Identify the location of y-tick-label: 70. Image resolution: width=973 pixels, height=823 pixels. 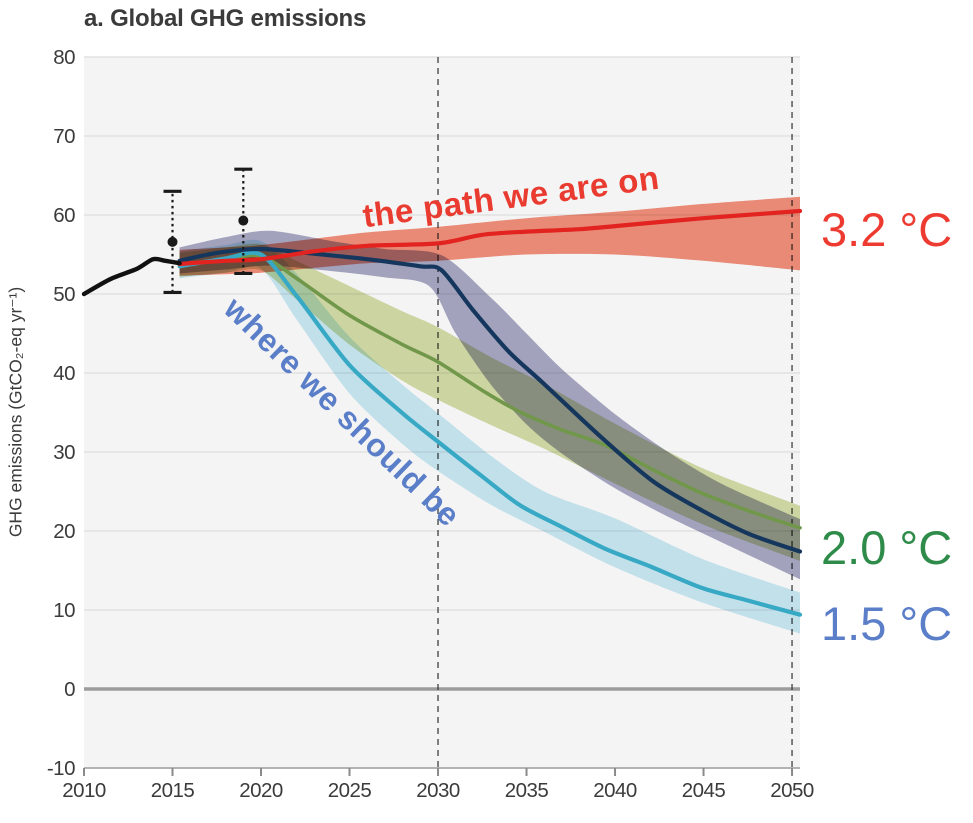
(64, 136).